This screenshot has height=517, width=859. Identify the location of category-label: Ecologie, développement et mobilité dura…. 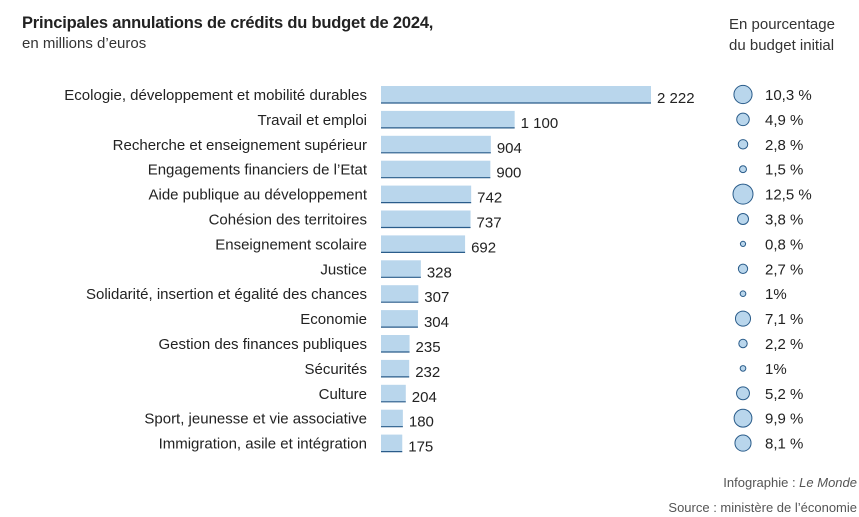
(215, 95).